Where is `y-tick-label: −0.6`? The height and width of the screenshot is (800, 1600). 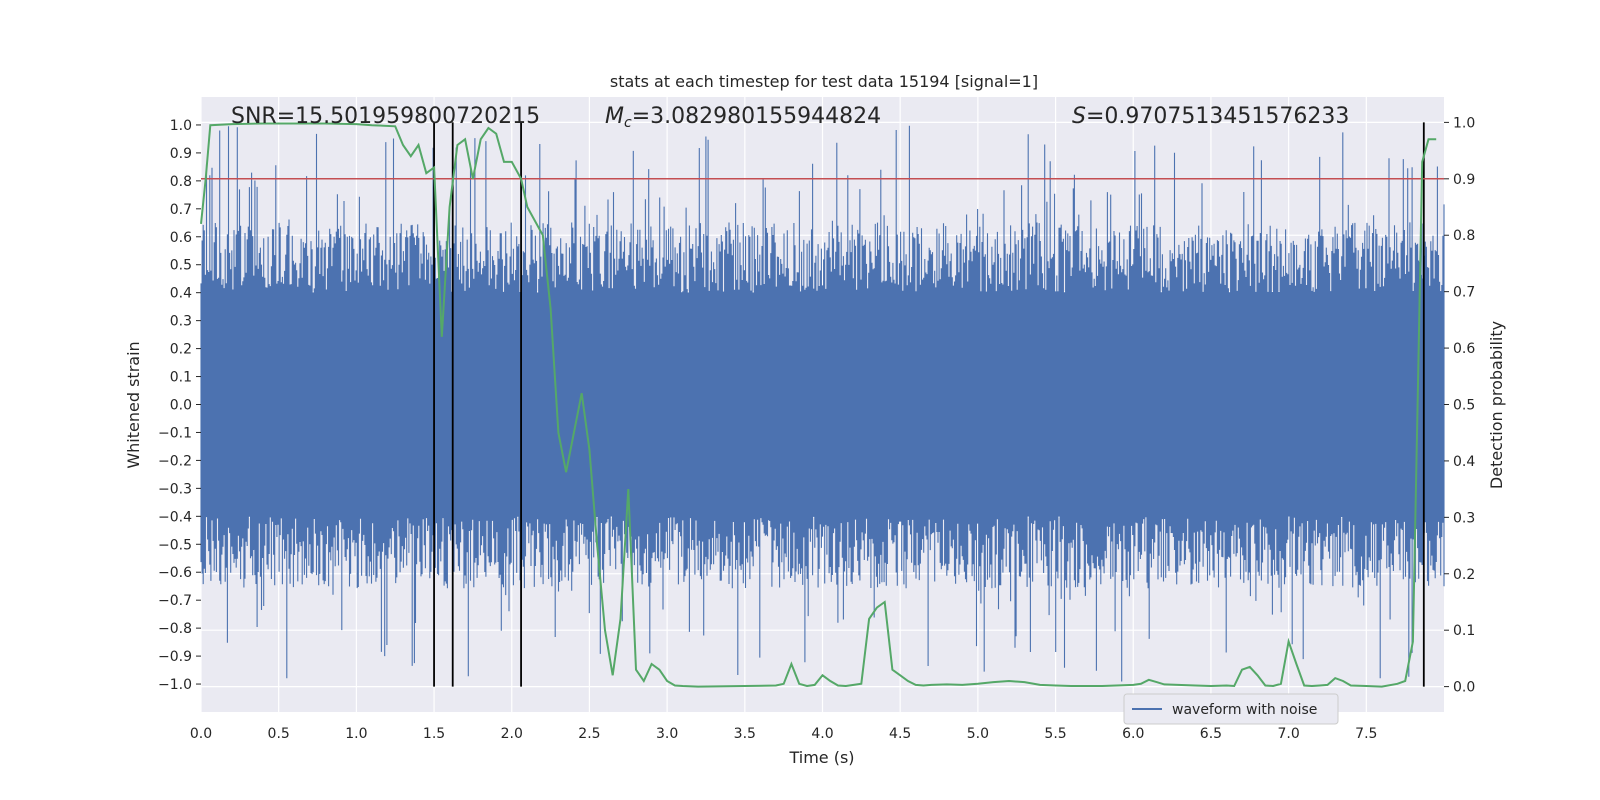
y-tick-label: −0.6 is located at coordinates (175, 573).